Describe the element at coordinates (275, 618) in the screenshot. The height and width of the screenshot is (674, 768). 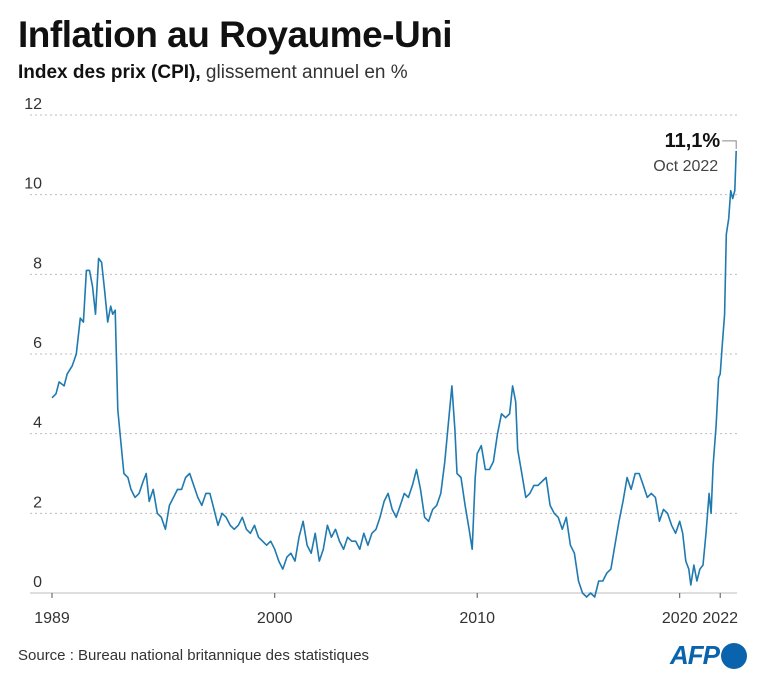
I see `x-tick-label: 2000` at that location.